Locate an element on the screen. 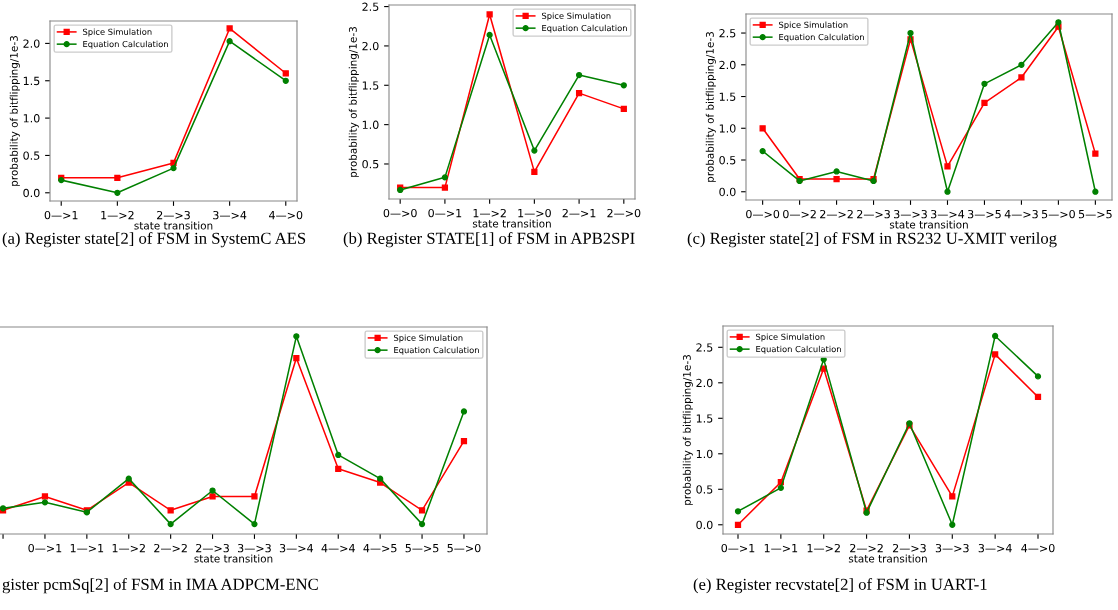 Image resolution: width=1118 pixels, height=610 pixels. x-tick-label: 0—>2 is located at coordinates (799, 214).